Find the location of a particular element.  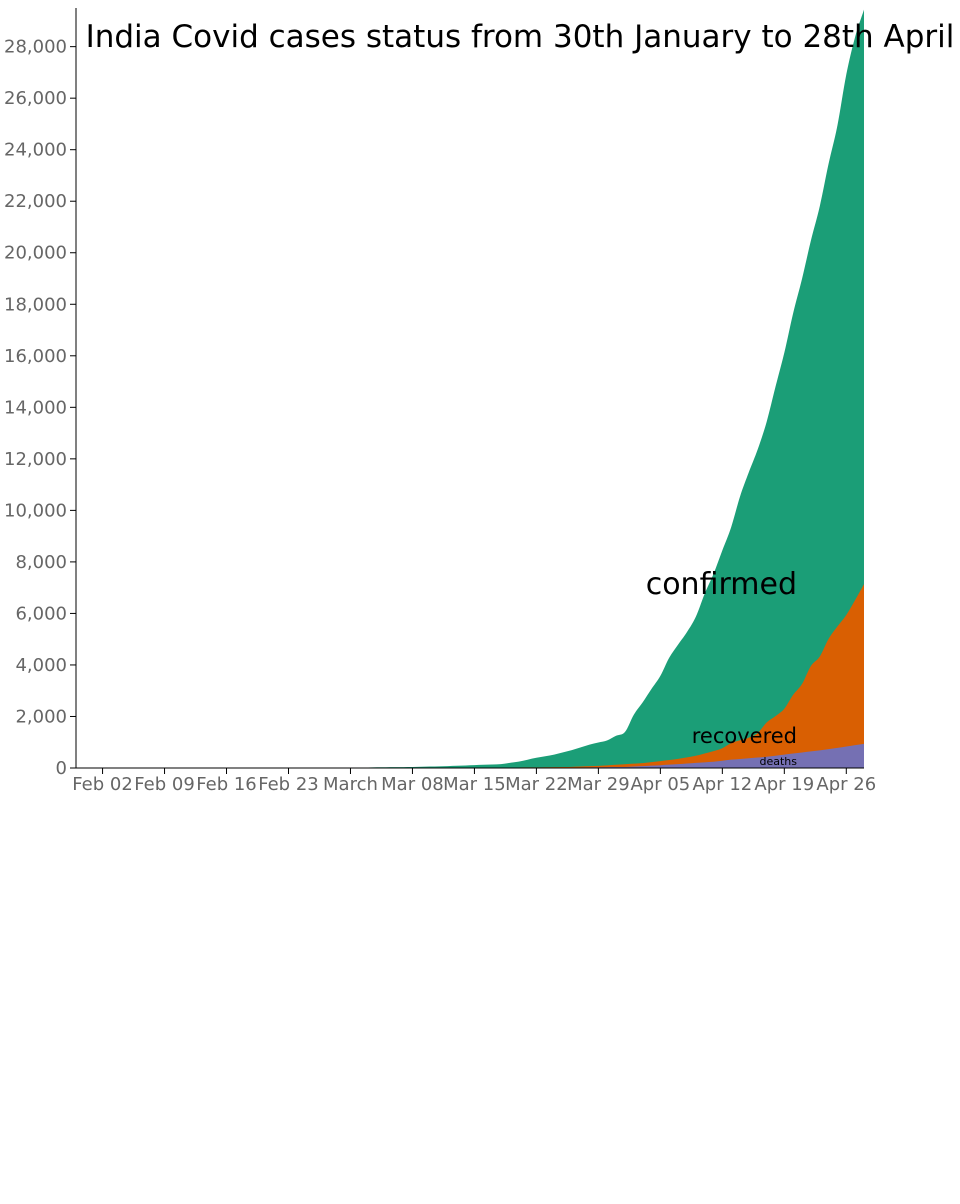

area-recovered is located at coordinates (470, 676).